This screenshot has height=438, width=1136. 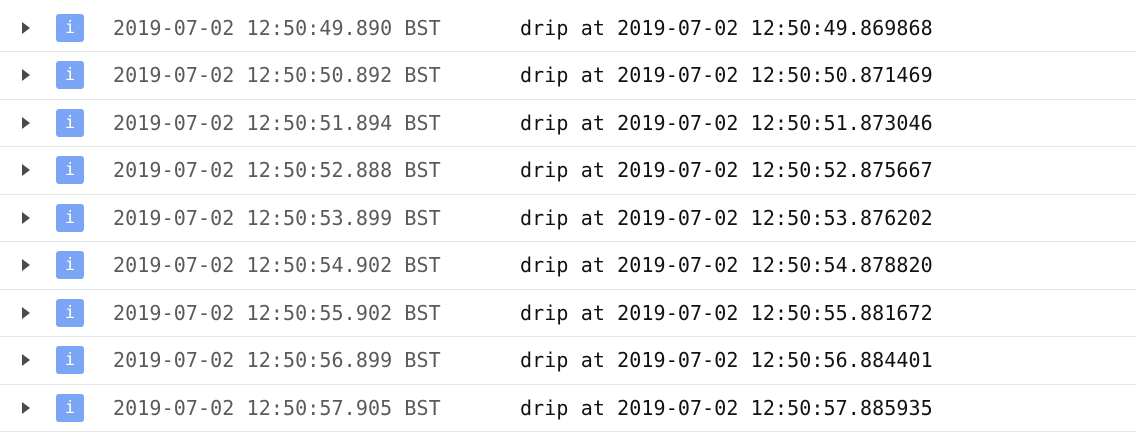 What do you see at coordinates (726, 265) in the screenshot?
I see `log-message: drip at 2019-07-02 12:50:54.878820` at bounding box center [726, 265].